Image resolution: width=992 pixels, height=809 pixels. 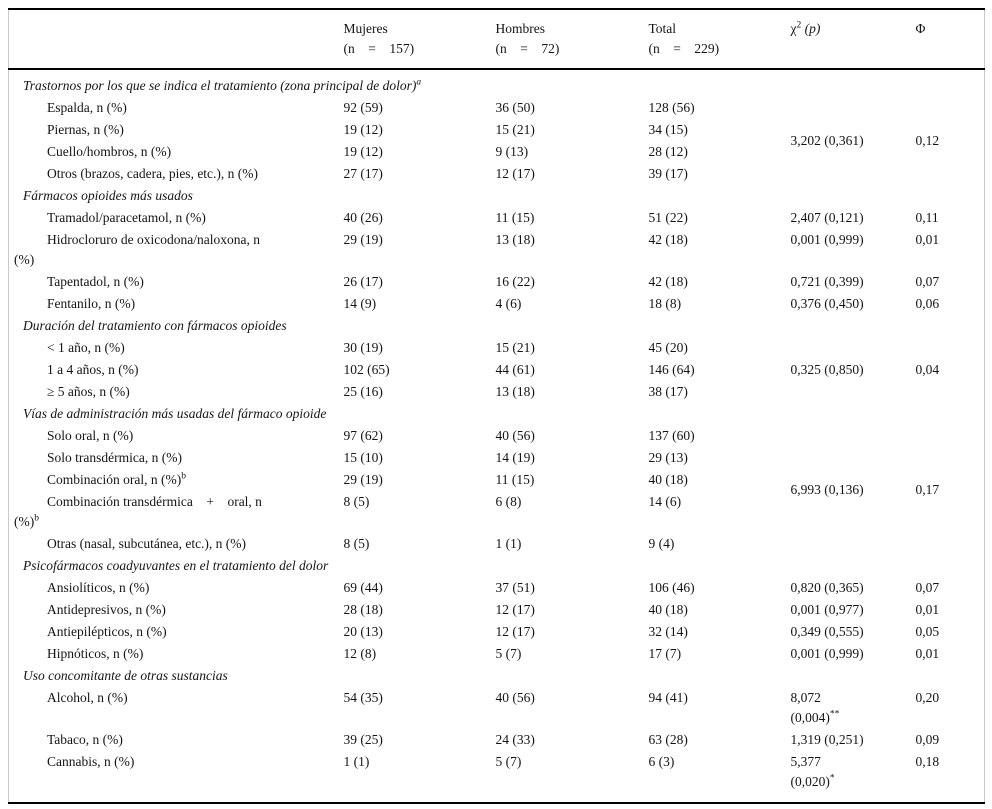 What do you see at coordinates (26, 521) in the screenshot?
I see `row-label-wrap: (%)b` at bounding box center [26, 521].